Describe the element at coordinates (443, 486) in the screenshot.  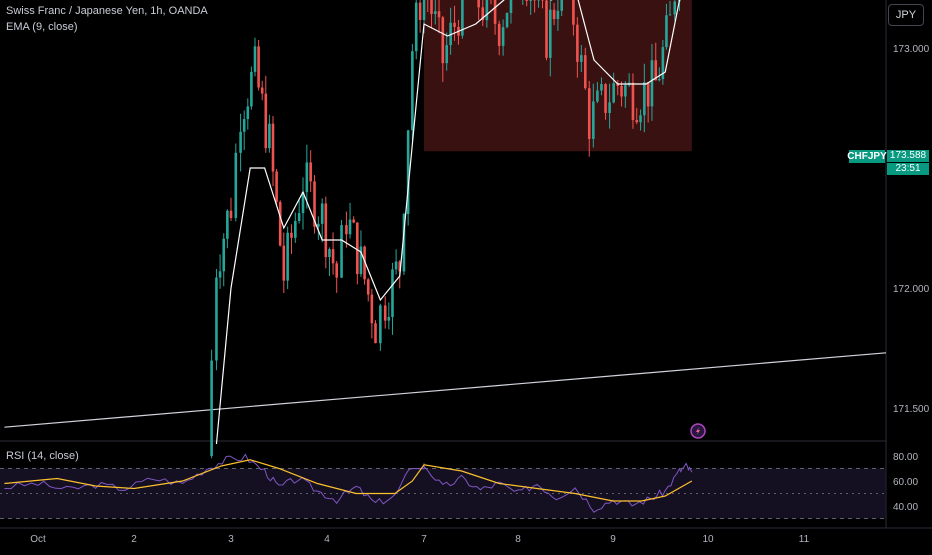
I see `rsi-layer` at that location.